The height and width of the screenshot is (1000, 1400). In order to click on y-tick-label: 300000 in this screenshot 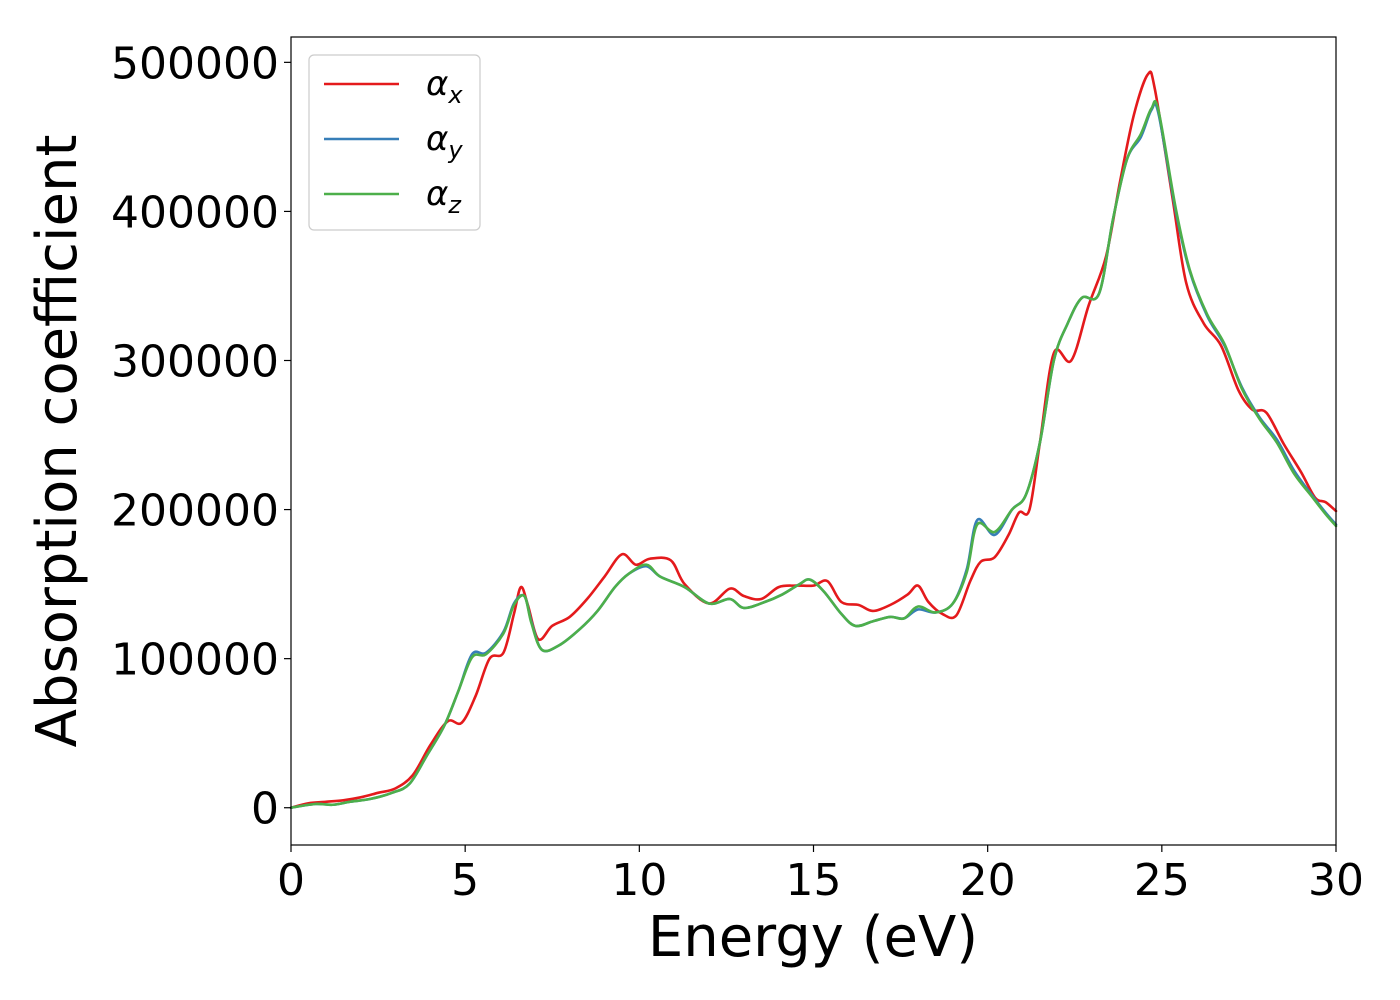, I will do `click(195, 361)`.